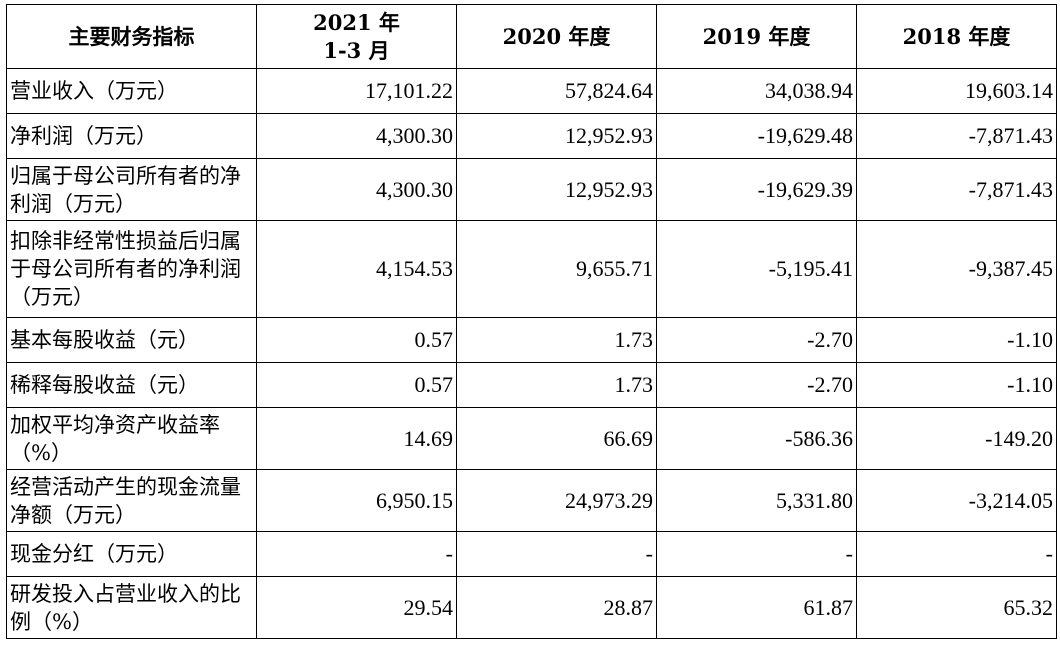 This screenshot has width=1060, height=662. Describe the element at coordinates (756, 438) in the screenshot. I see `cell-value: -586.36` at that location.